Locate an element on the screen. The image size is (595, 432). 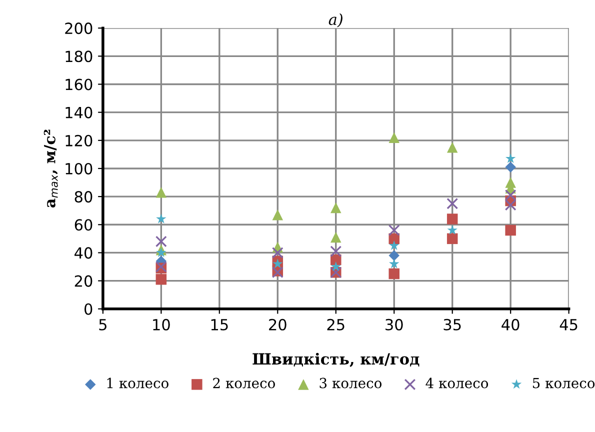
x-tick-label: 5 is located at coordinates (102, 324).